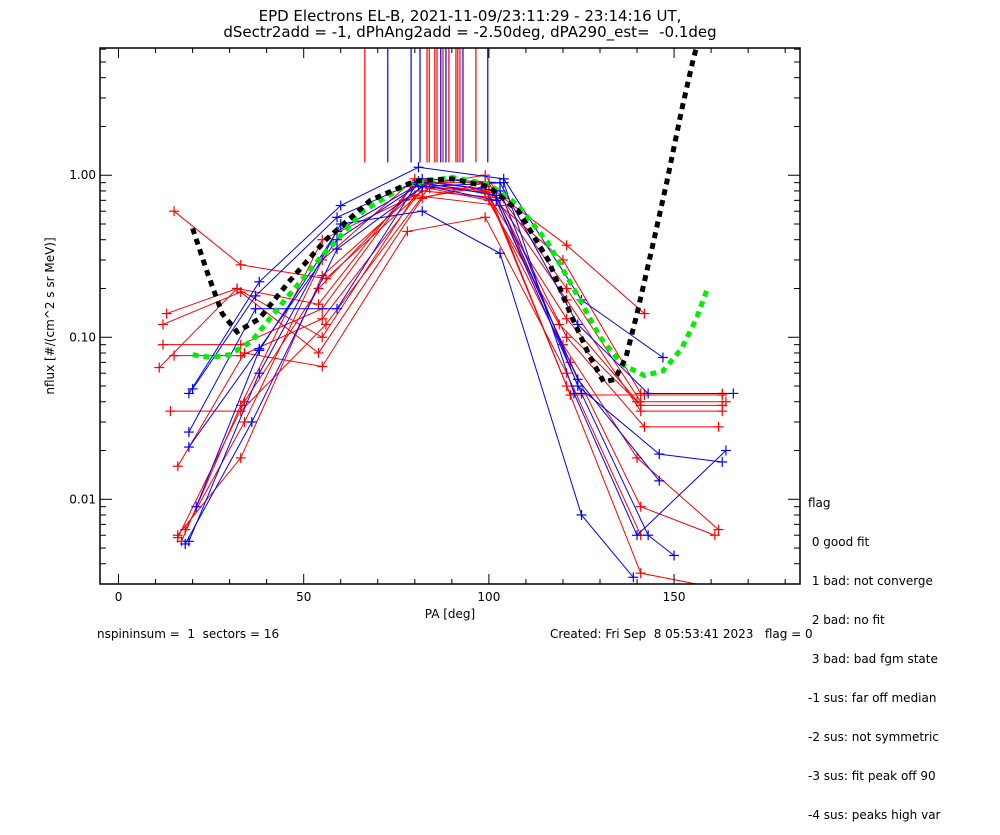  What do you see at coordinates (188, 634) in the screenshot?
I see `footer-left: nspininsum = 1 sectors = 16` at bounding box center [188, 634].